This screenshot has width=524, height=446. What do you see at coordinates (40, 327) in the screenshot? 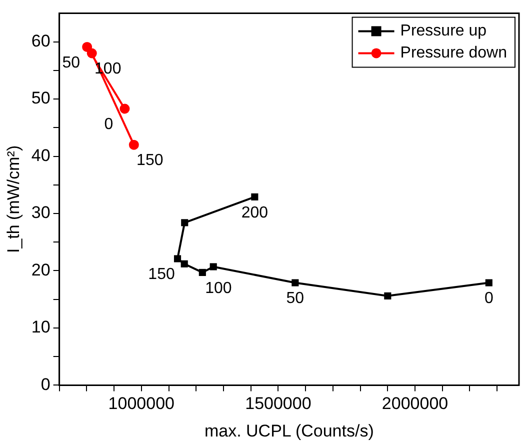
I see `y-tick-label: 10` at bounding box center [40, 327].